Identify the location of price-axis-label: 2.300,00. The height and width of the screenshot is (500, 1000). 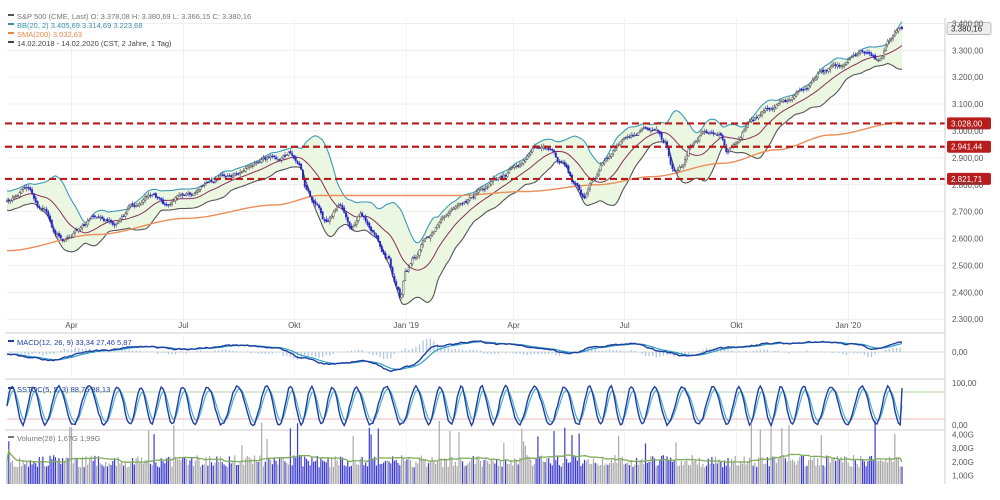
(968, 319).